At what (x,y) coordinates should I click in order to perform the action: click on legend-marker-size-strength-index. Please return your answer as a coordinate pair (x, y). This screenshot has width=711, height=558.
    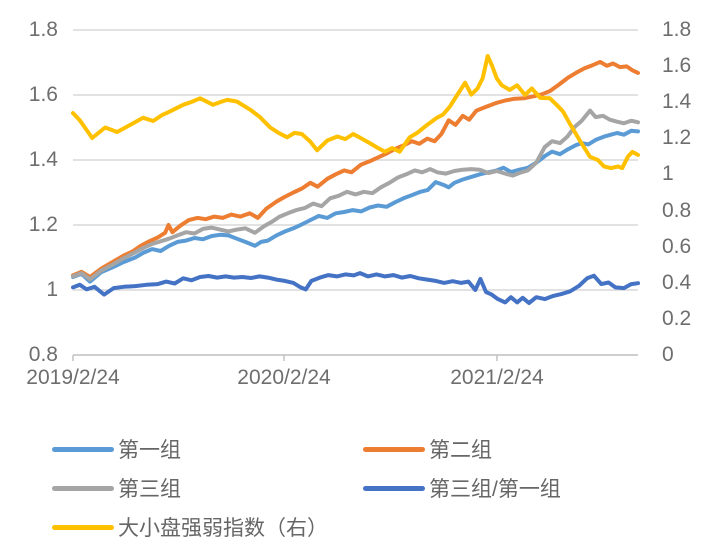
    Looking at the image, I should click on (83, 527).